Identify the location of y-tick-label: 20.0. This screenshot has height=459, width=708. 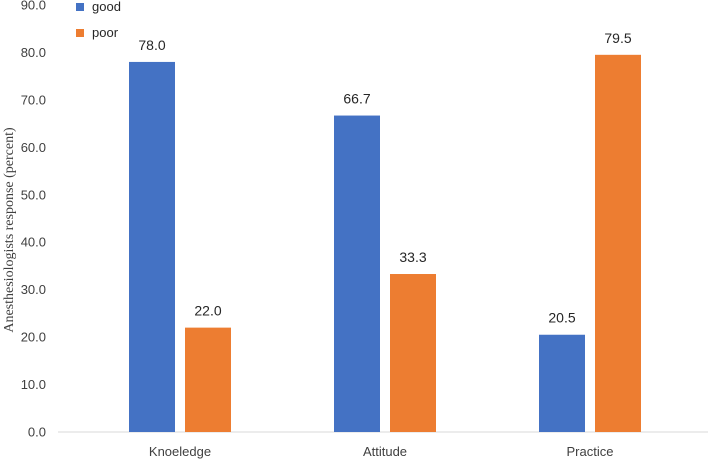
(33, 337).